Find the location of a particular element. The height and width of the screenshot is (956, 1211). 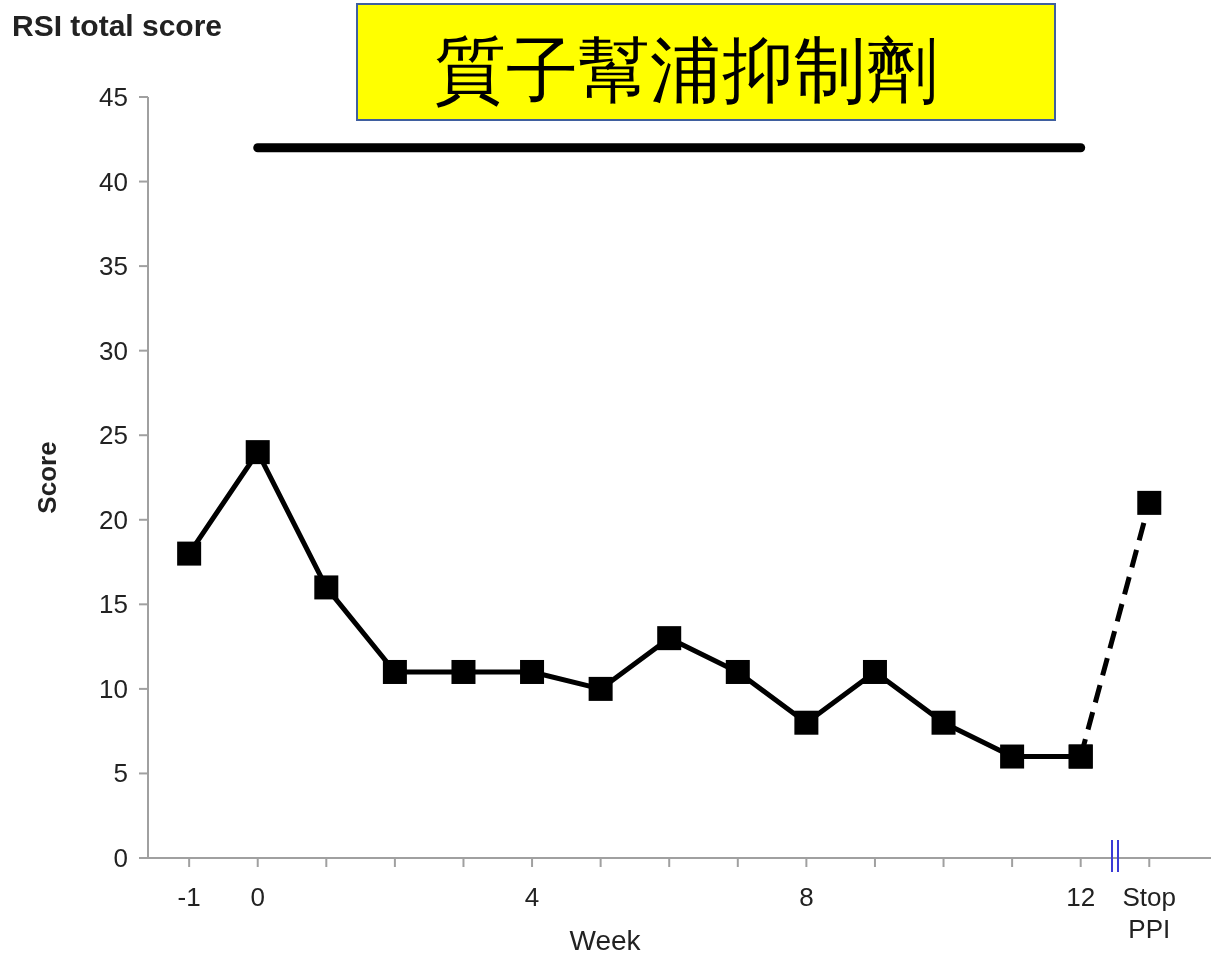

y-tick-label: 15 is located at coordinates (113, 604).